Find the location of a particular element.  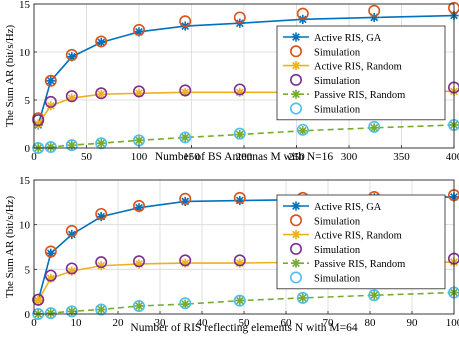

x-tick-label: 250 is located at coordinates (296, 157).